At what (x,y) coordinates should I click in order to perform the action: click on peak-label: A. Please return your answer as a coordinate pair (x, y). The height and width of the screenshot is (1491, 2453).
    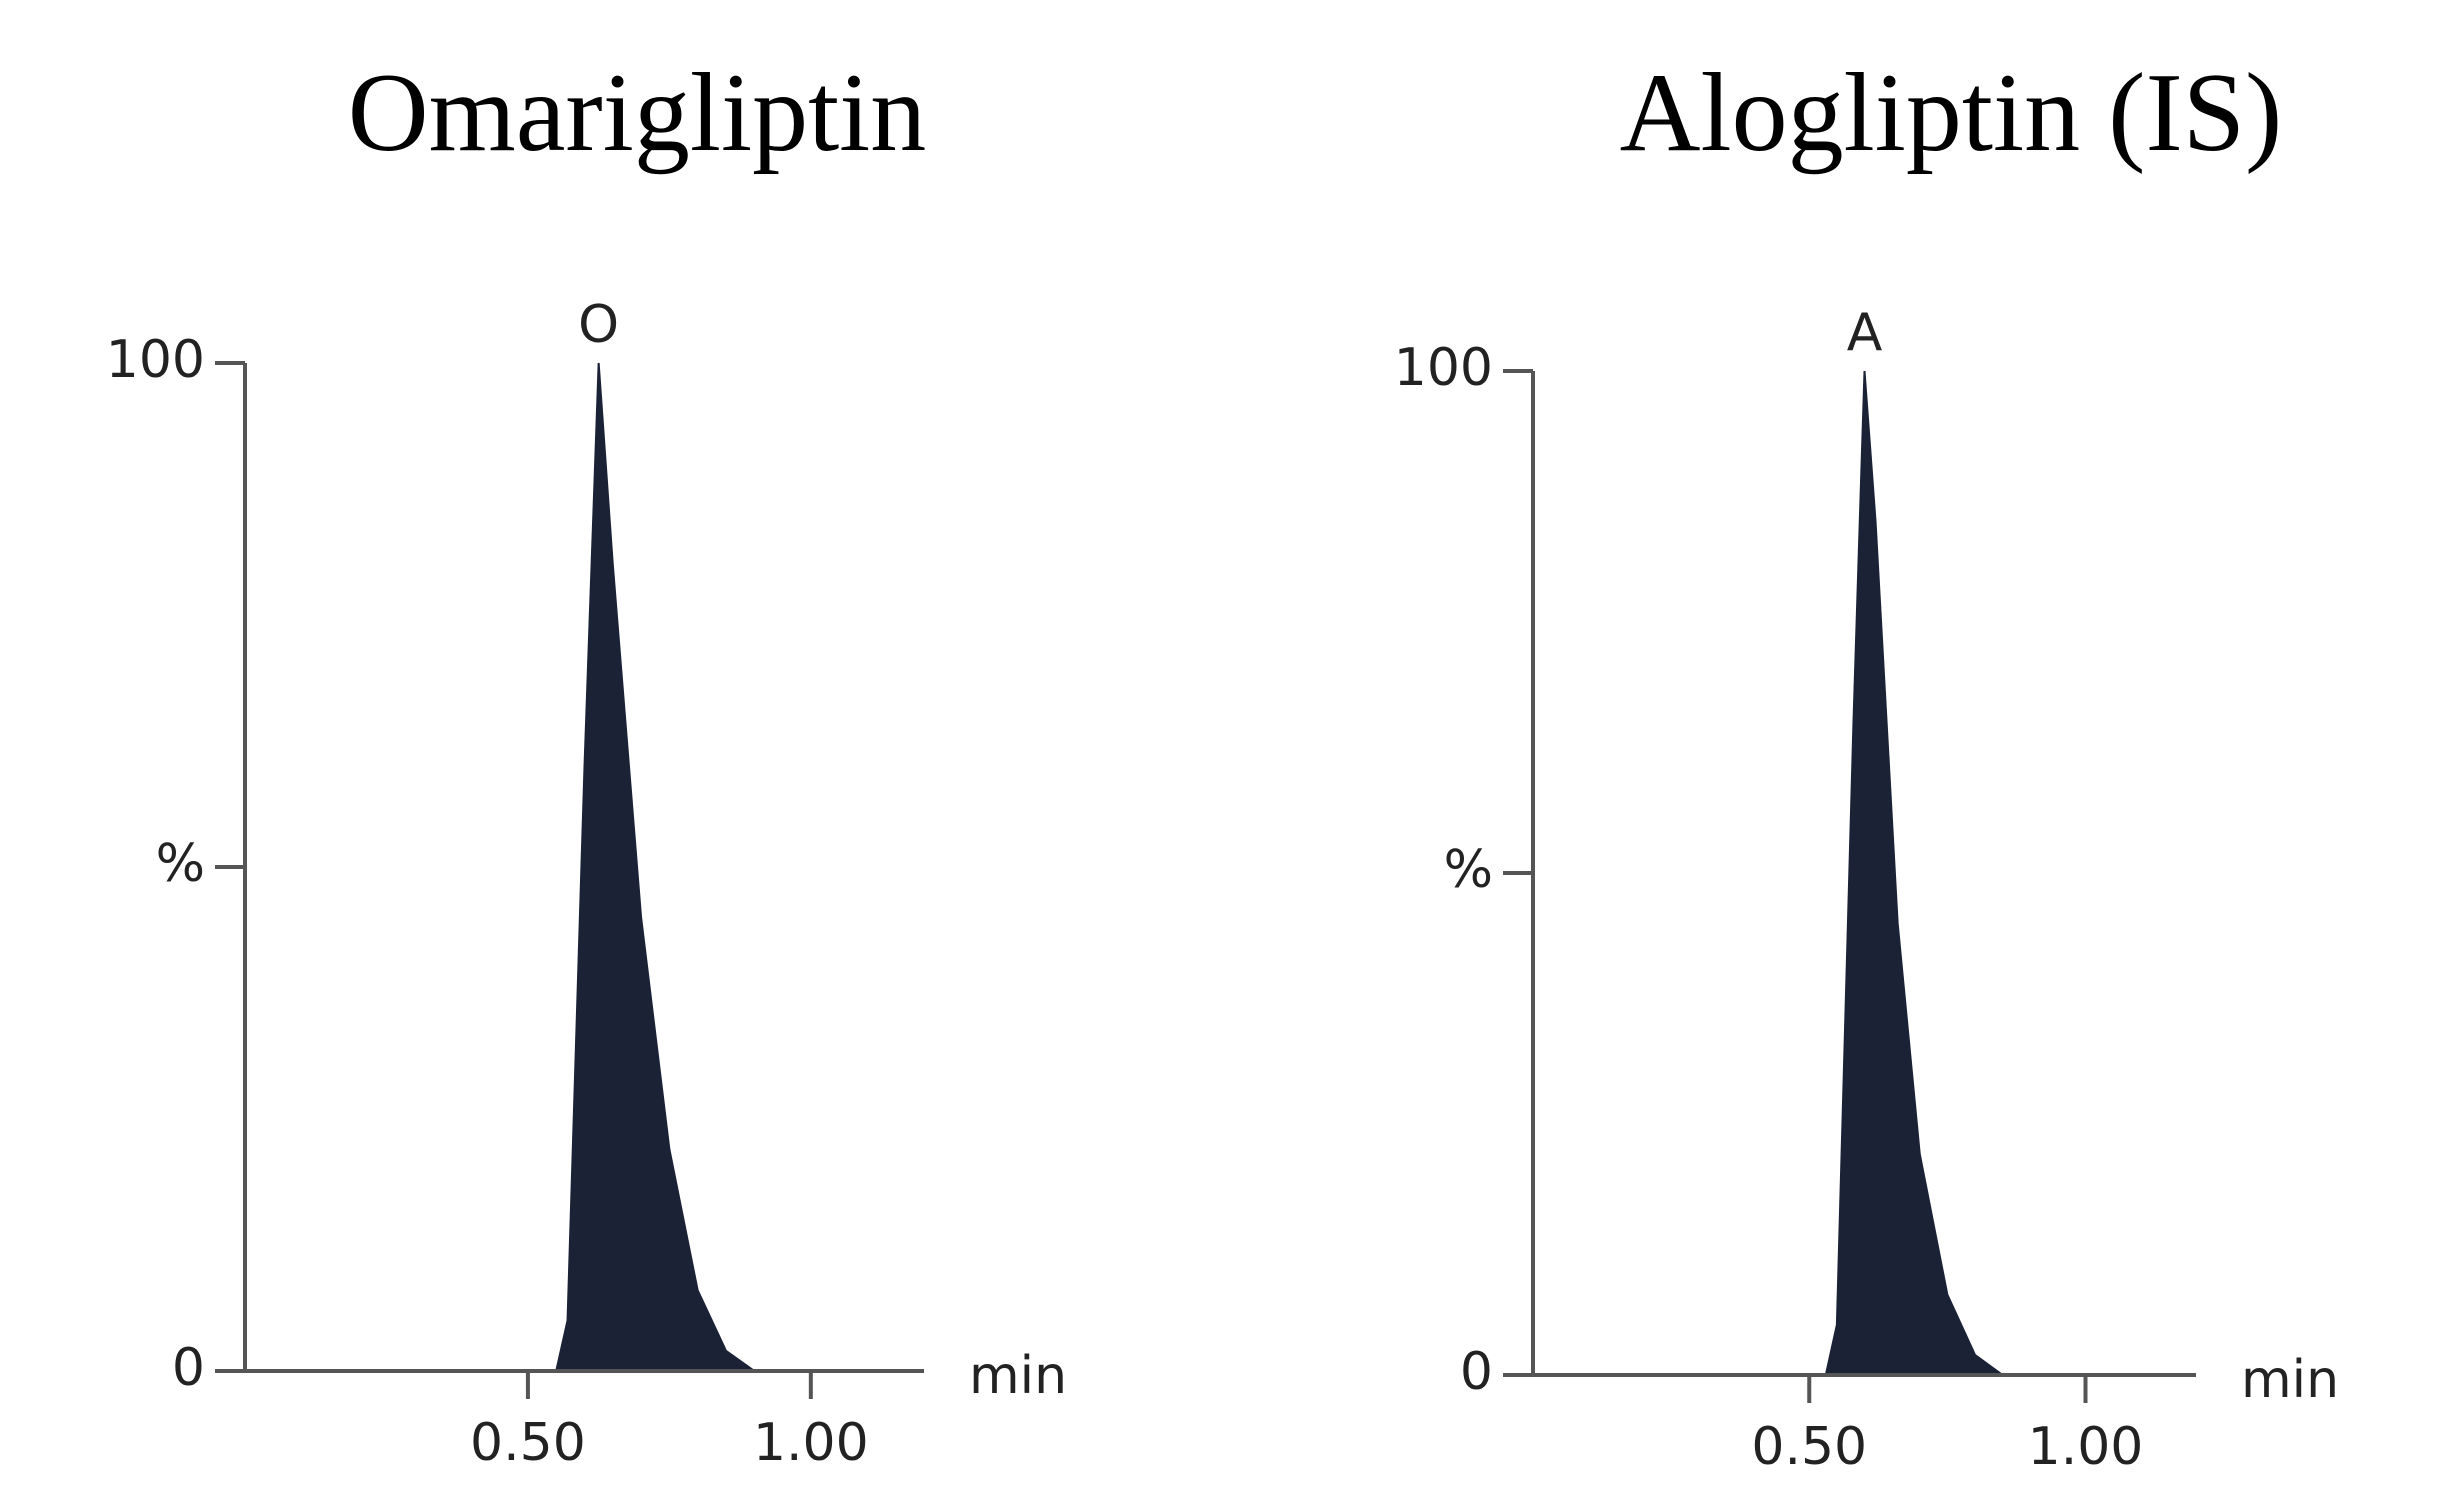
    Looking at the image, I should click on (1865, 333).